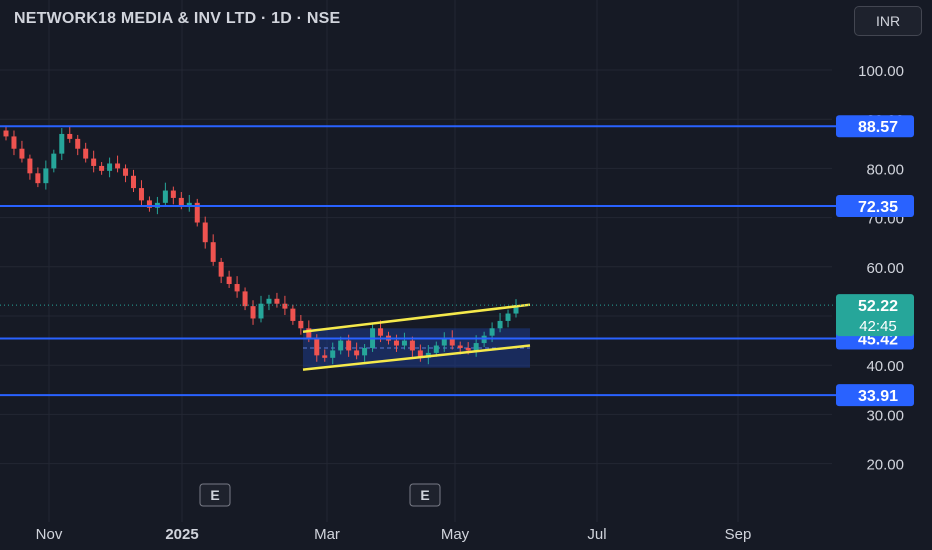 The height and width of the screenshot is (550, 932). I want to click on symbol-title: NETWORK18 MEDIA & INV LTD · 1D · NSE, so click(177, 18).